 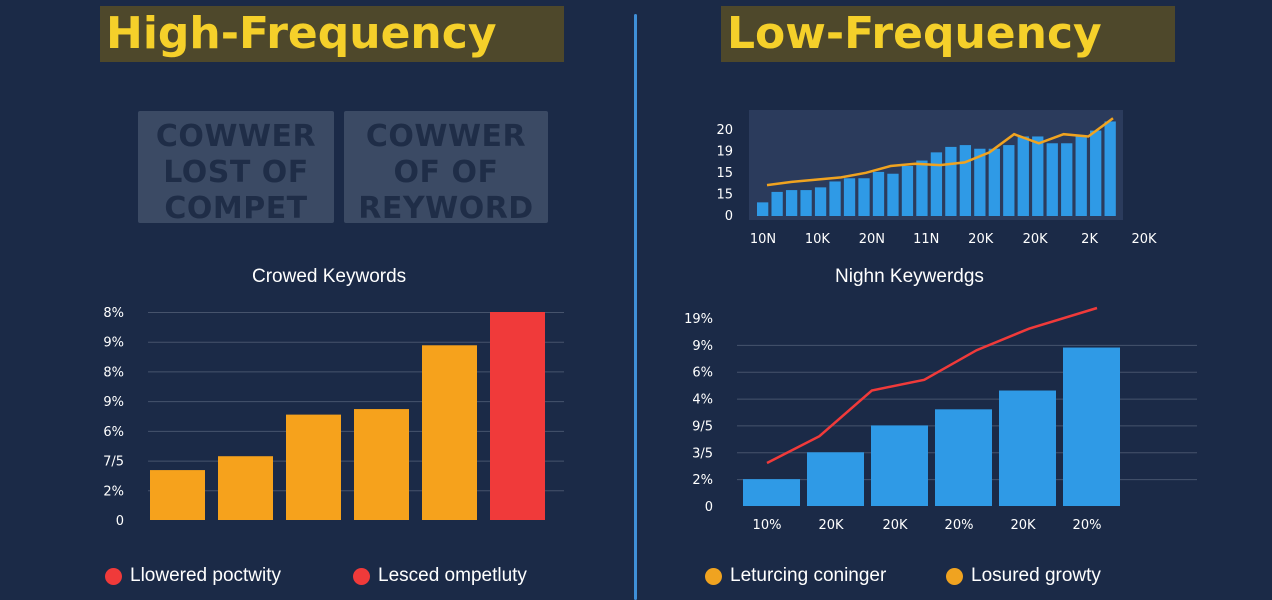 What do you see at coordinates (452, 575) in the screenshot?
I see `legend-label: Lesced ompetluty` at bounding box center [452, 575].